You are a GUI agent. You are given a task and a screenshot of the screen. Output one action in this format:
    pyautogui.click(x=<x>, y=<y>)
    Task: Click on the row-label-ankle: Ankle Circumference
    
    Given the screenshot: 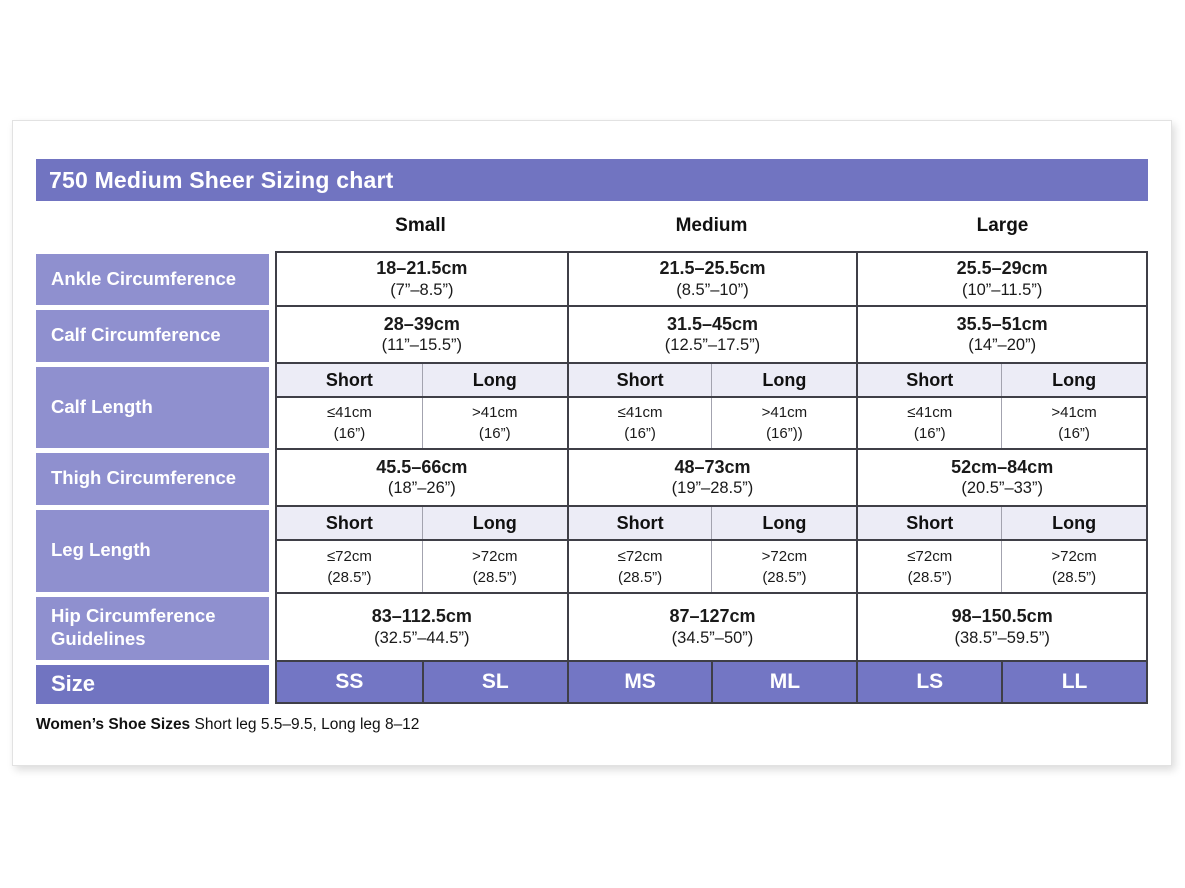 What is the action you would take?
    pyautogui.click(x=152, y=279)
    